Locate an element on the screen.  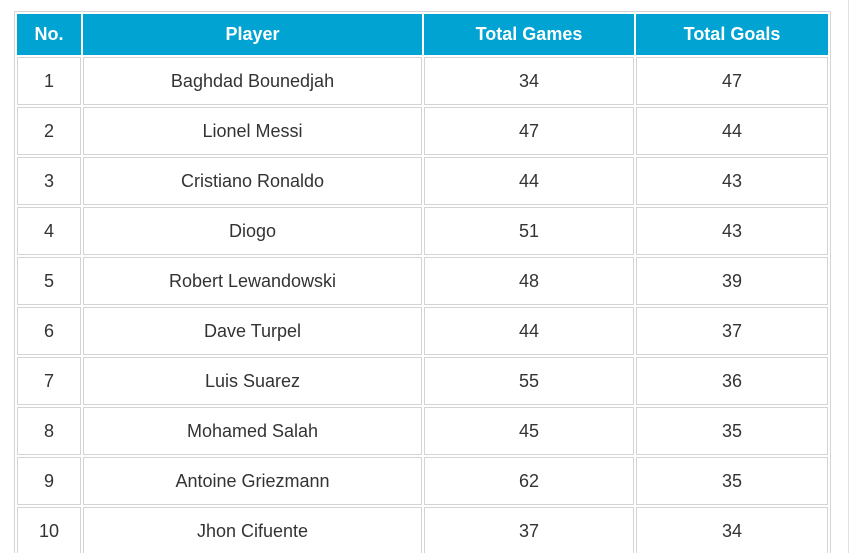
cell-no: 1 is located at coordinates (49, 81).